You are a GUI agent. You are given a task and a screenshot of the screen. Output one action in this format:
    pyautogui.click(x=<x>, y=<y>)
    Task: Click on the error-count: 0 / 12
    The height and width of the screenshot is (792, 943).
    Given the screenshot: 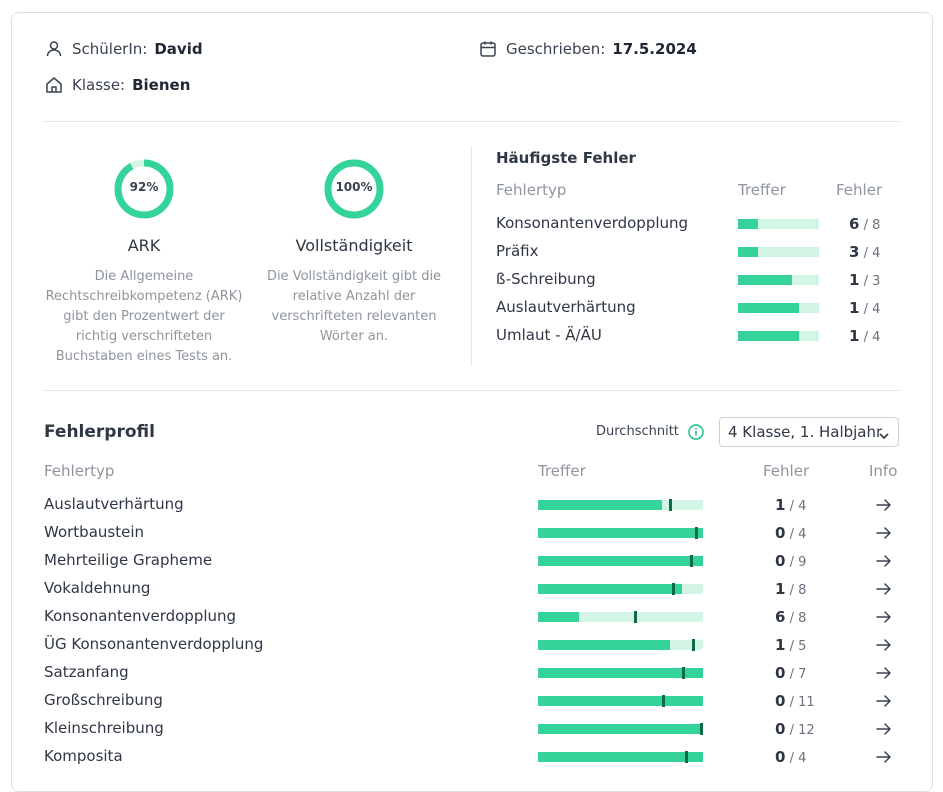 What is the action you would take?
    pyautogui.click(x=795, y=729)
    